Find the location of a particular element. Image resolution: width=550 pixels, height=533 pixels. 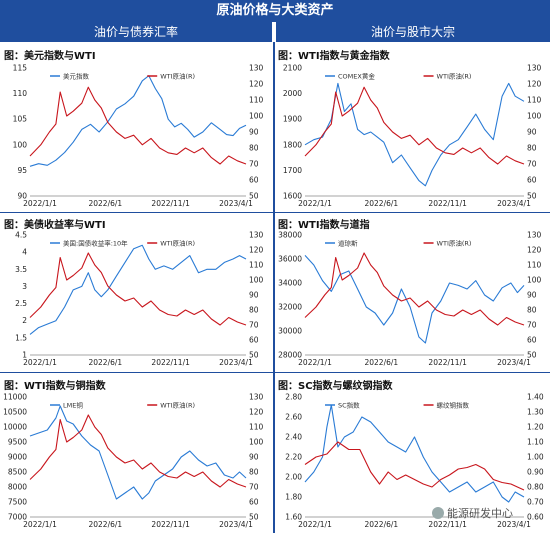

y-left-tick-label: 2000 is located at coordinates (292, 93).